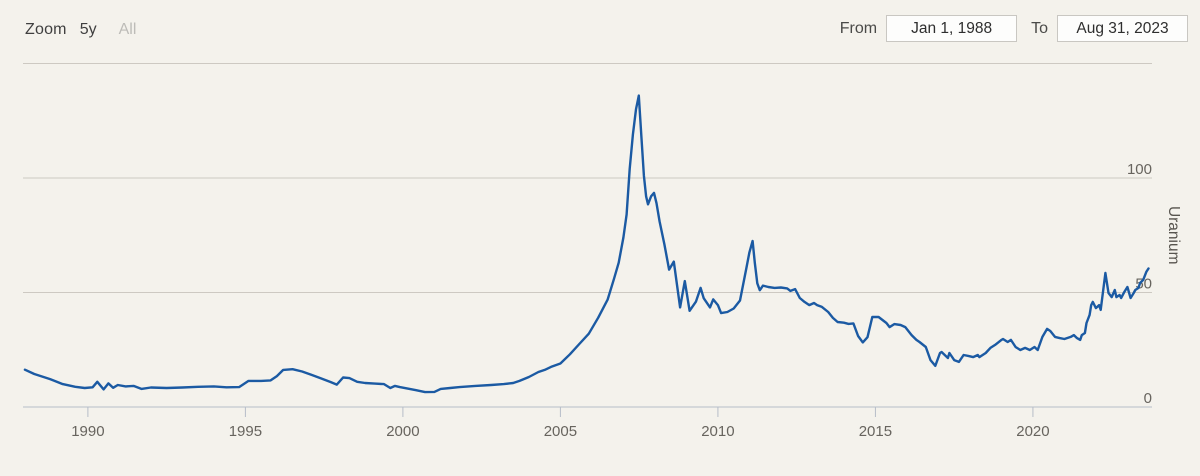 The height and width of the screenshot is (476, 1200). What do you see at coordinates (127, 29) in the screenshot?
I see `zoom-all-button: All` at bounding box center [127, 29].